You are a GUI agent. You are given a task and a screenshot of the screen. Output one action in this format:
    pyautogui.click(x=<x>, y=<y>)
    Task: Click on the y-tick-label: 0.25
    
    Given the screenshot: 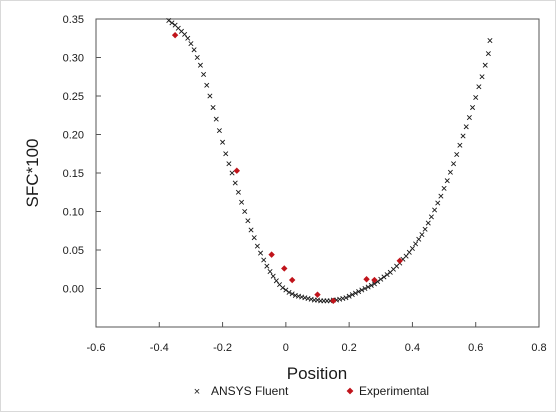 What is the action you would take?
    pyautogui.click(x=73, y=97)
    